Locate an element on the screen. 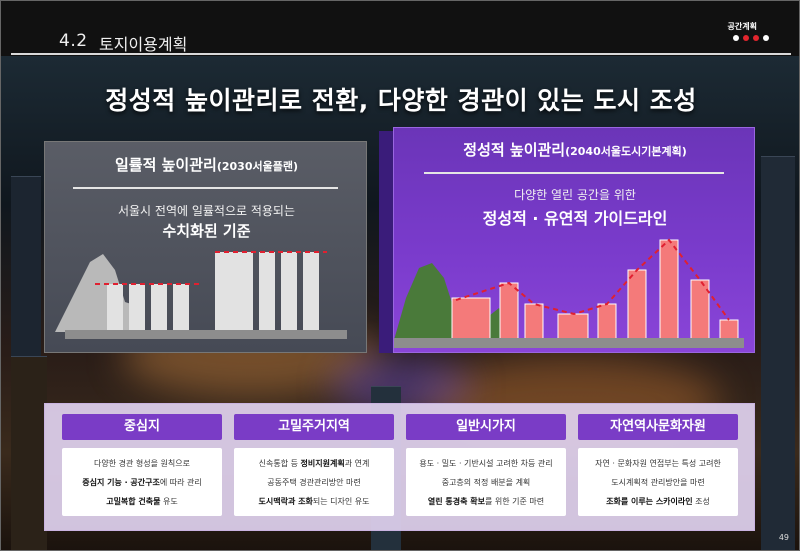  zone-card-title: 일반시가지 is located at coordinates (486, 427).